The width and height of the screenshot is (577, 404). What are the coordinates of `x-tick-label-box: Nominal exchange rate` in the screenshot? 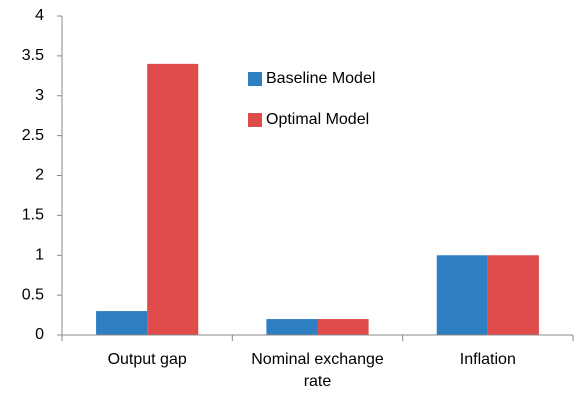 It's located at (317, 370).